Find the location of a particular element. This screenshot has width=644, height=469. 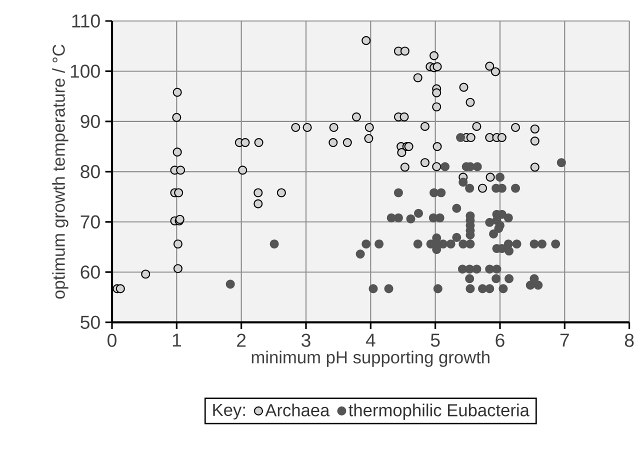

x-tick-label: 8 is located at coordinates (629, 340).